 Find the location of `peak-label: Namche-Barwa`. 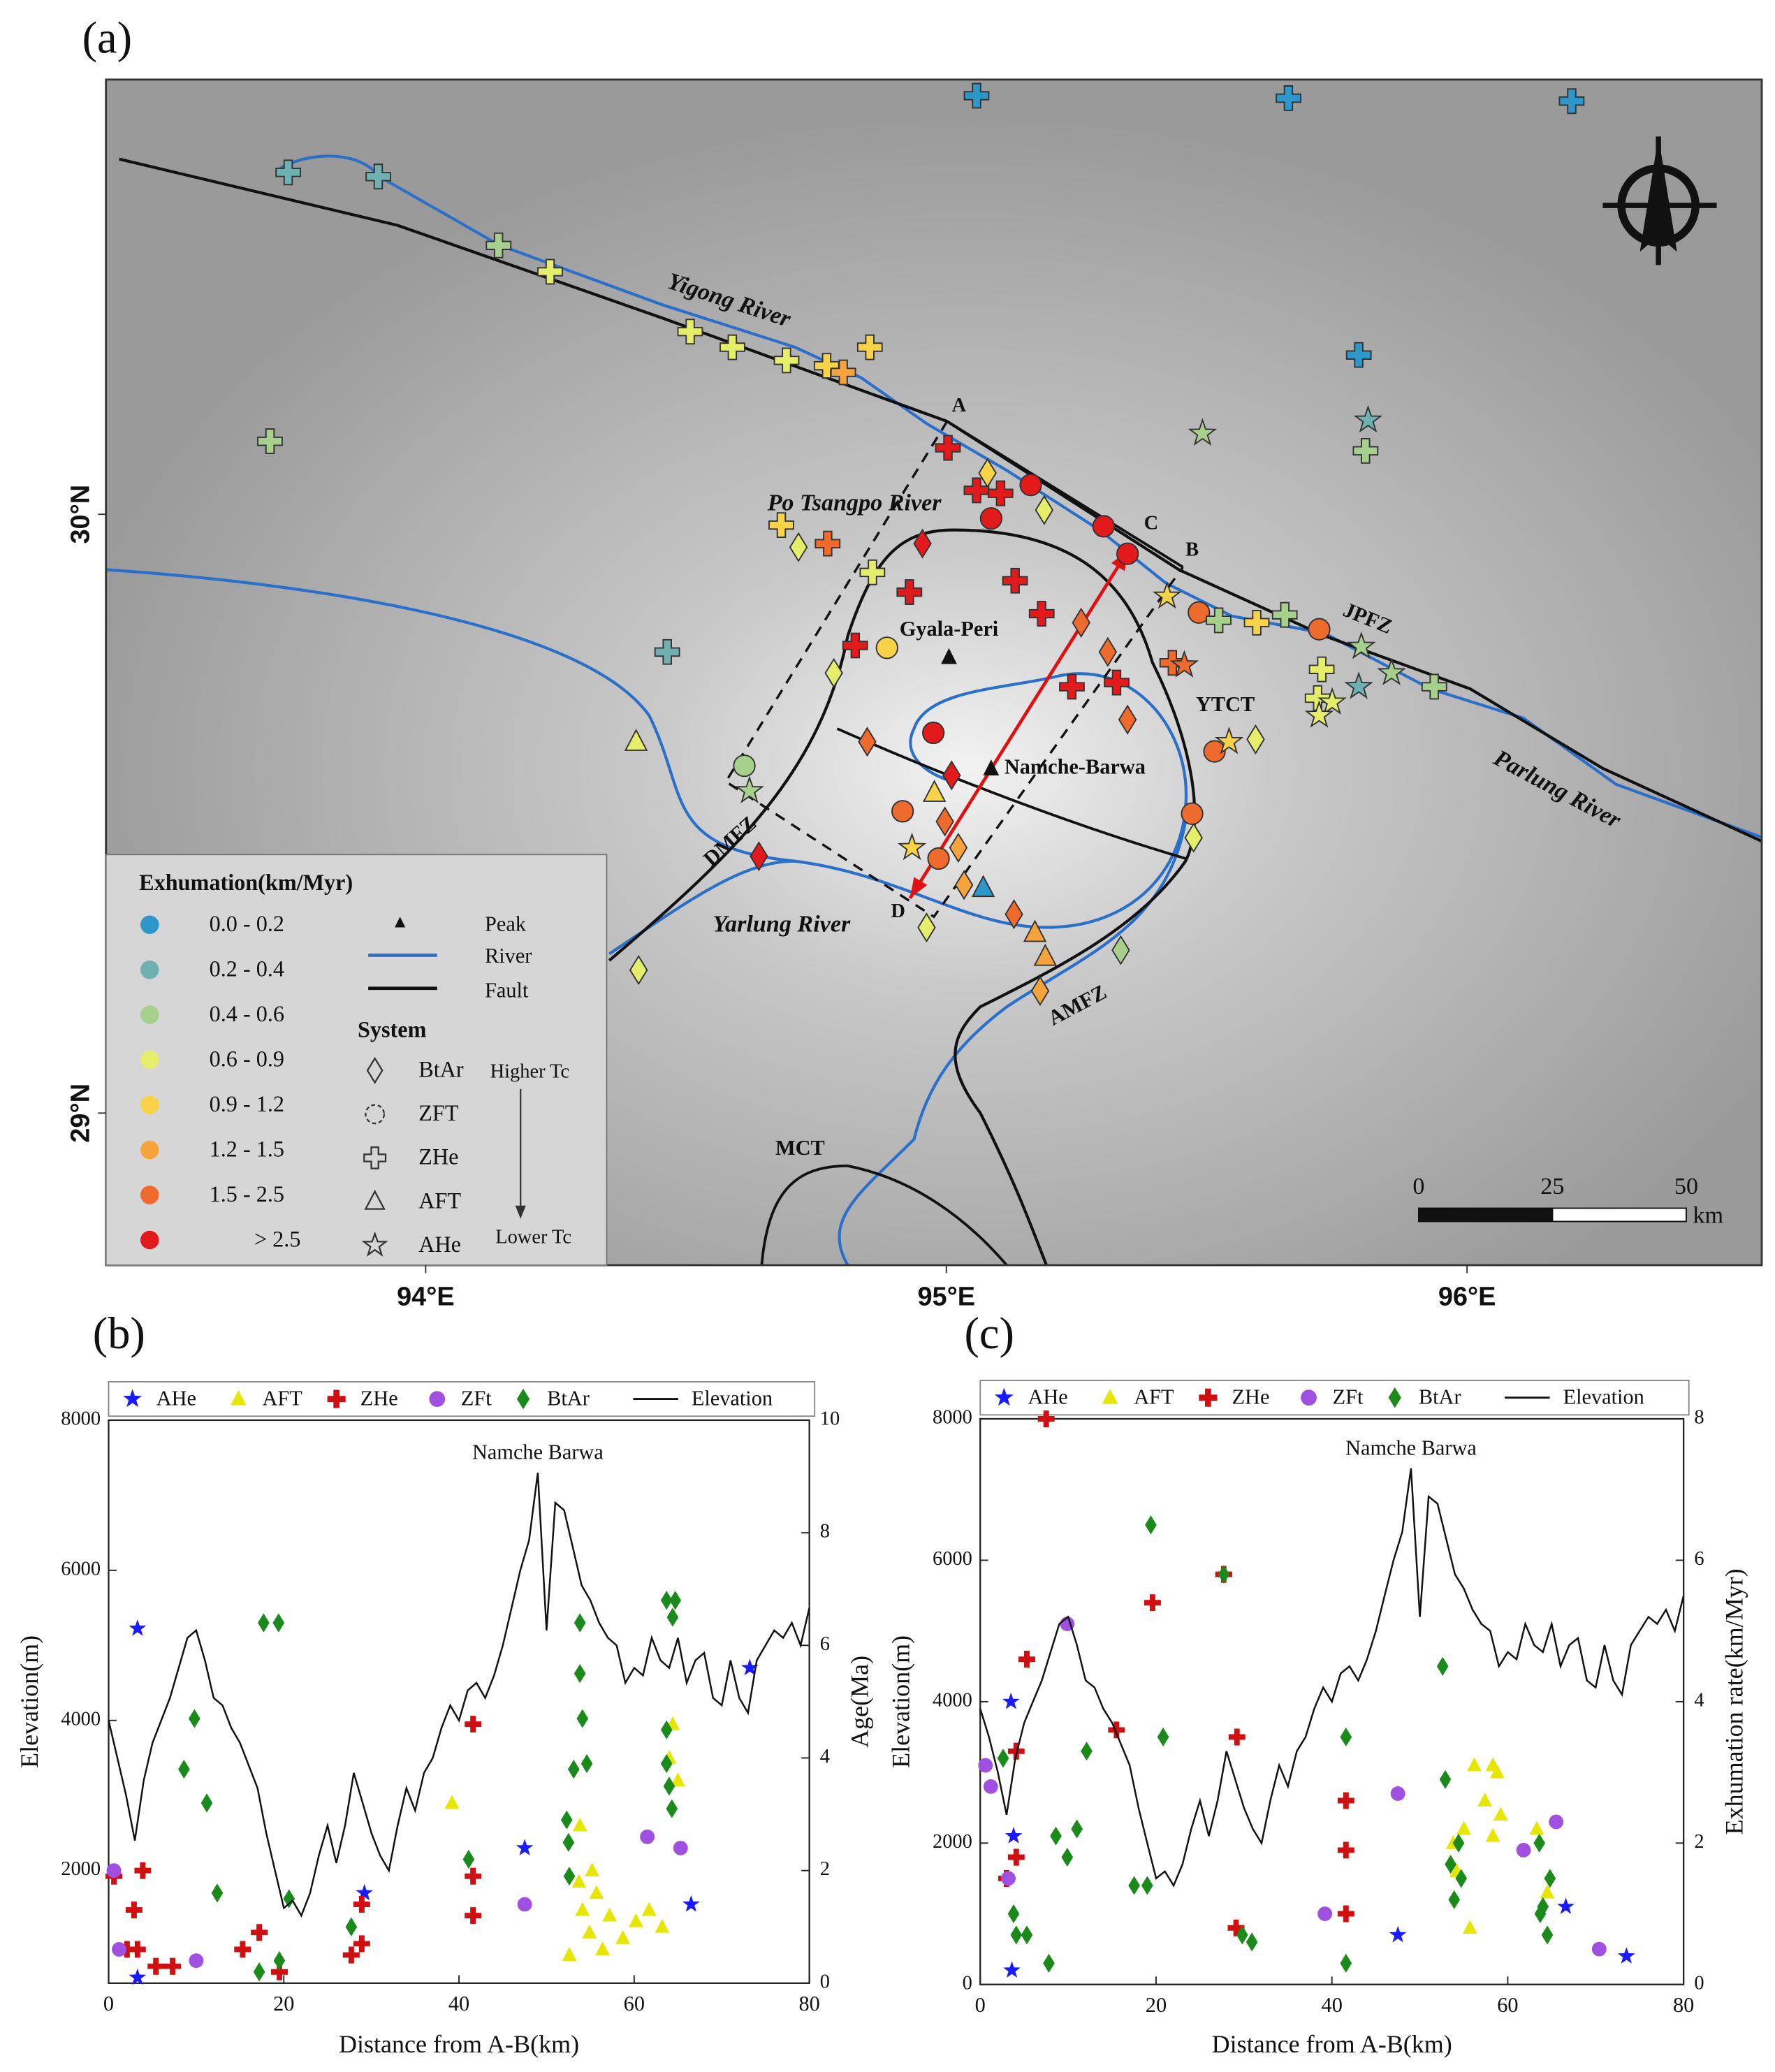

peak-label: Namche-Barwa is located at coordinates (1075, 766).